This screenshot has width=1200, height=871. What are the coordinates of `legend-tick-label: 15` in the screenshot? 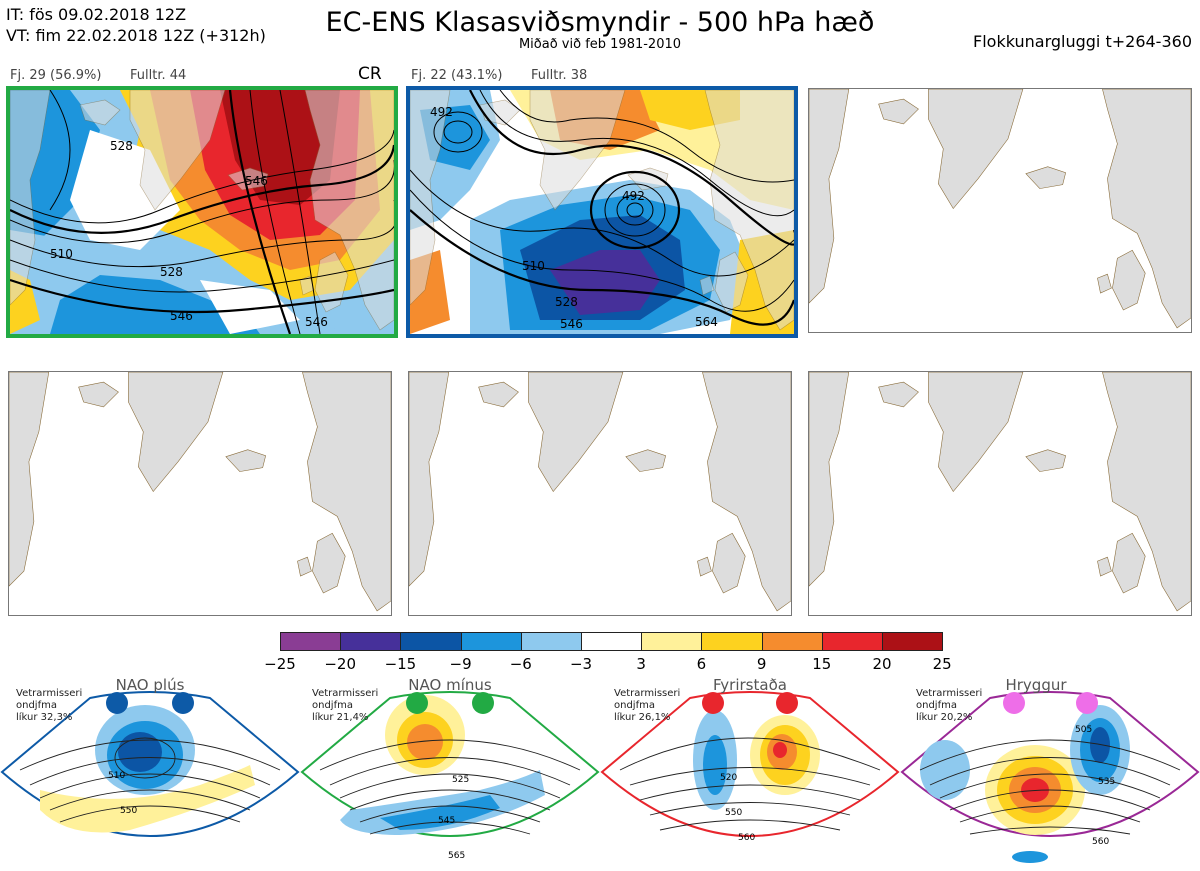 It's located at (822, 664).